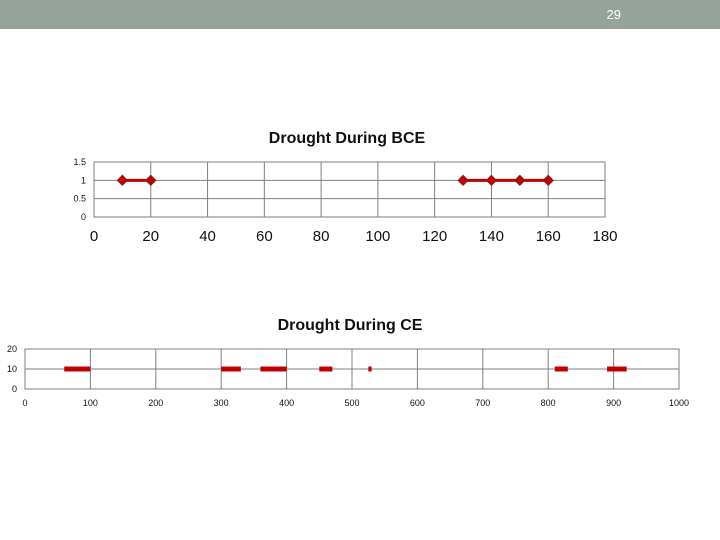  I want to click on ce-x-tick-label: 800, so click(548, 403).